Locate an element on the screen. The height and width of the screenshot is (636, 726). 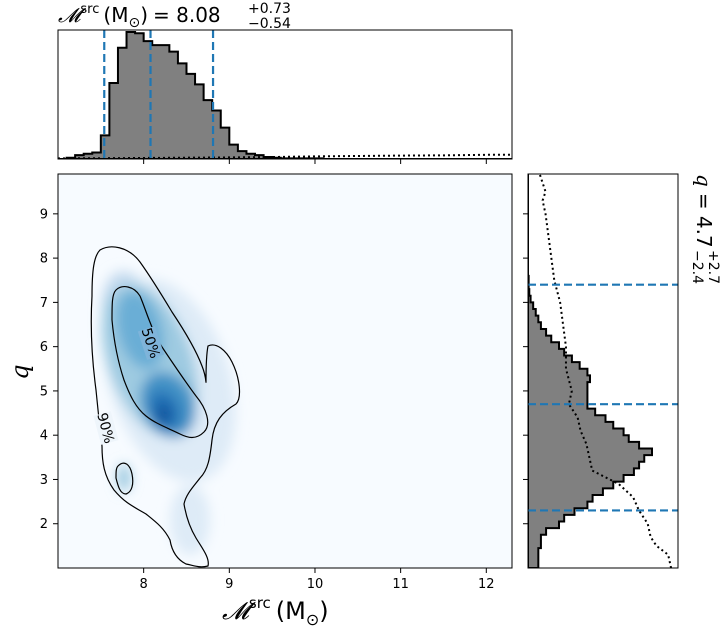
top-panel-frame is located at coordinates (285, 94).